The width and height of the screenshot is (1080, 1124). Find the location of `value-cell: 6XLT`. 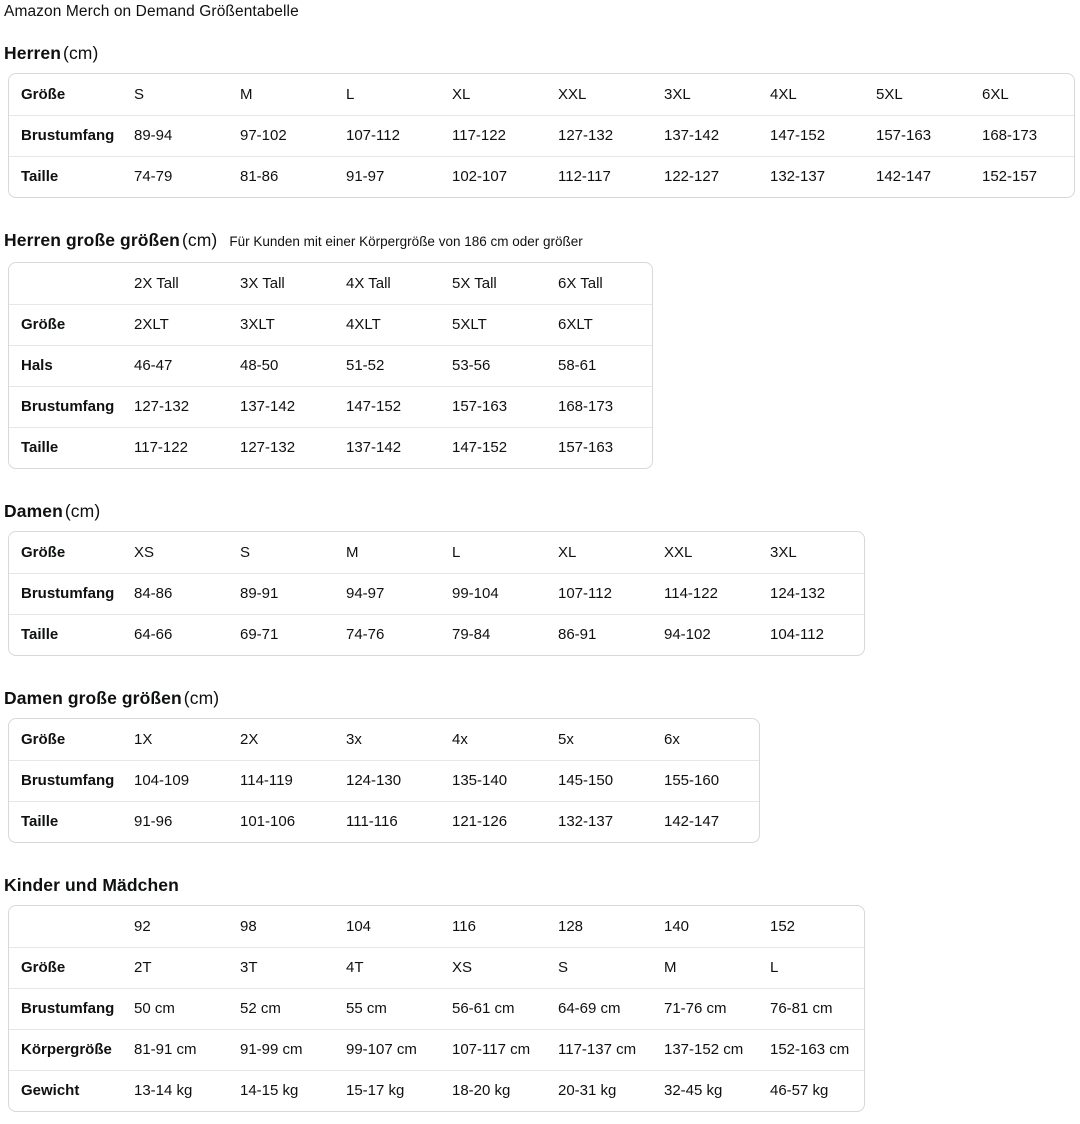

value-cell: 6XLT is located at coordinates (604, 324).